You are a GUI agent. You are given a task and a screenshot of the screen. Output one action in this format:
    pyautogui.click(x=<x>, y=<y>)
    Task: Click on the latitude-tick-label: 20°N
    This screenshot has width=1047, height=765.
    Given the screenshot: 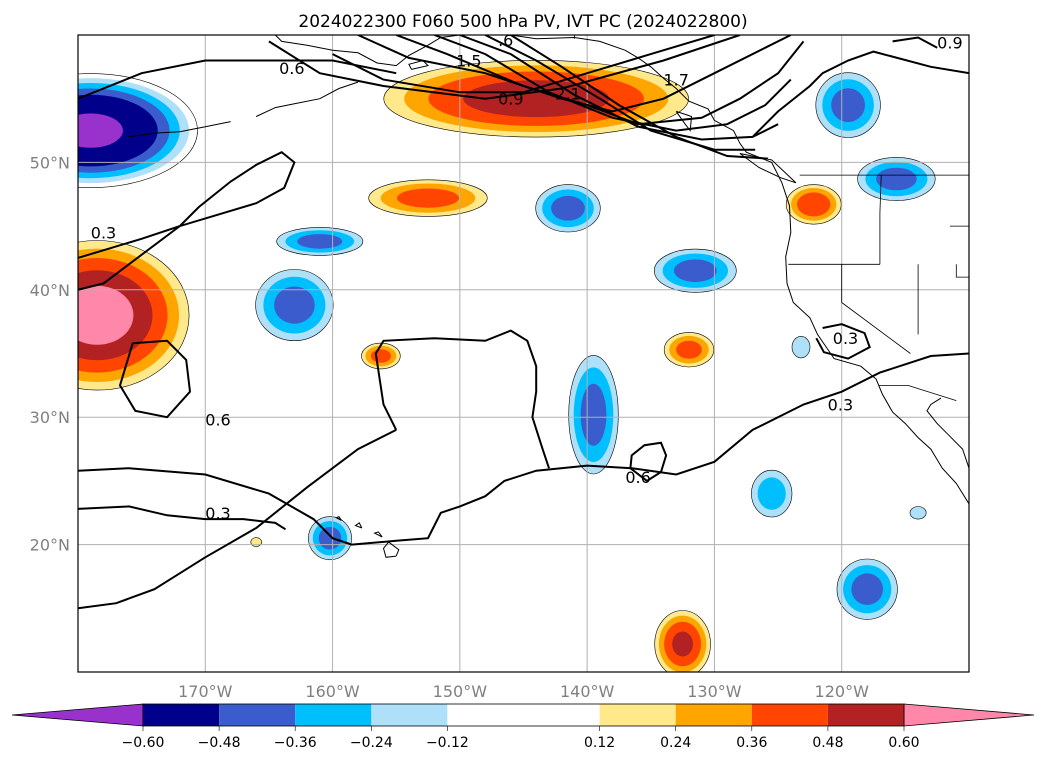 What is the action you would take?
    pyautogui.click(x=50, y=545)
    